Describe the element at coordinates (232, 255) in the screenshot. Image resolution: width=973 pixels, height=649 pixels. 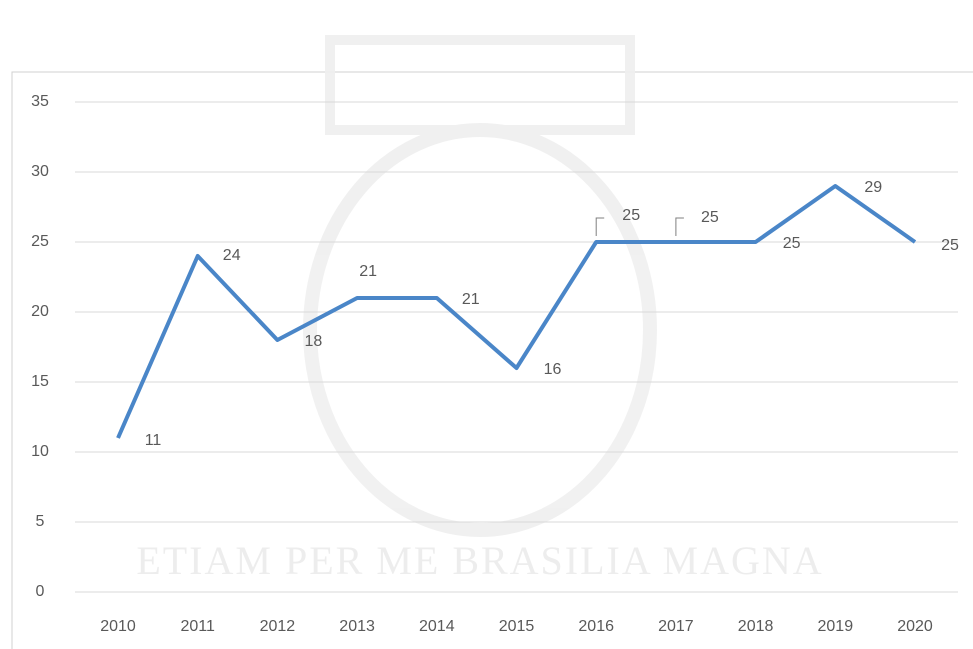
I see `data-label: 24` at that location.